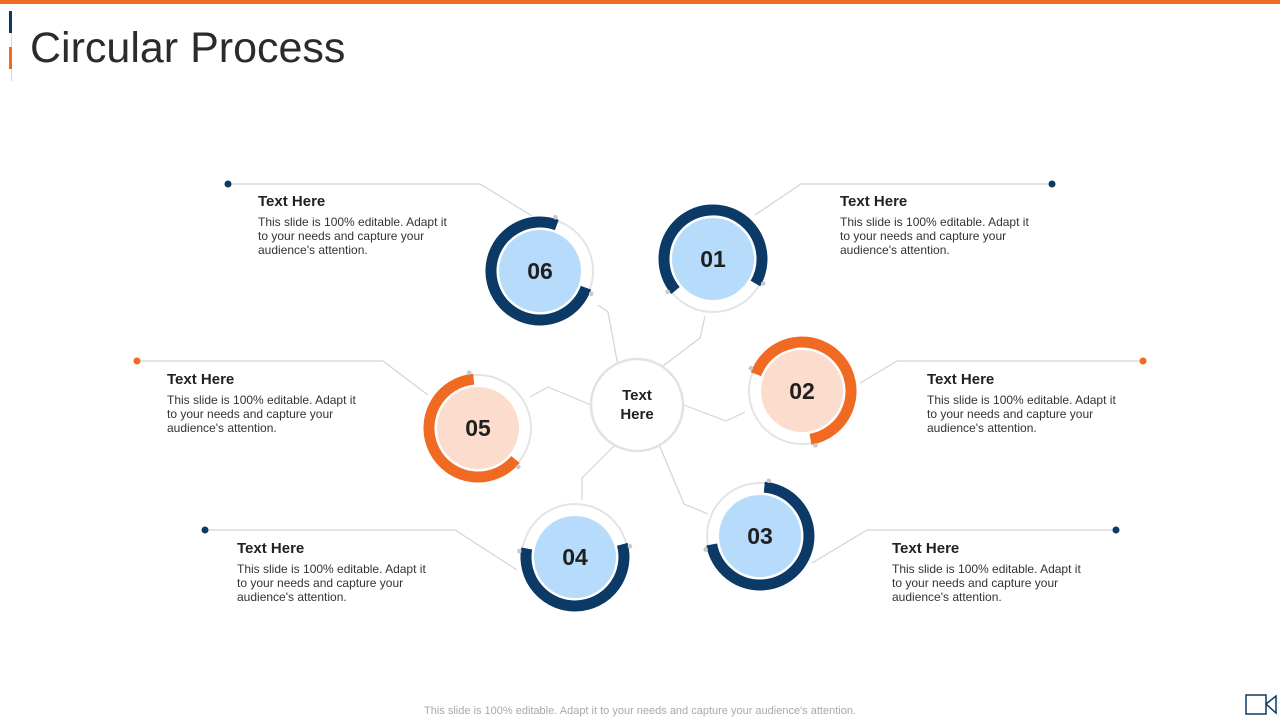 This screenshot has width=1280, height=720. What do you see at coordinates (640, 2) in the screenshot?
I see `top-accent-bar` at bounding box center [640, 2].